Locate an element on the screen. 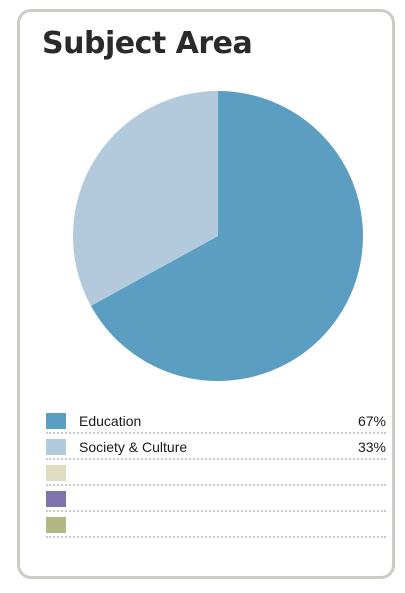  legend-value: 67% is located at coordinates (371, 421).